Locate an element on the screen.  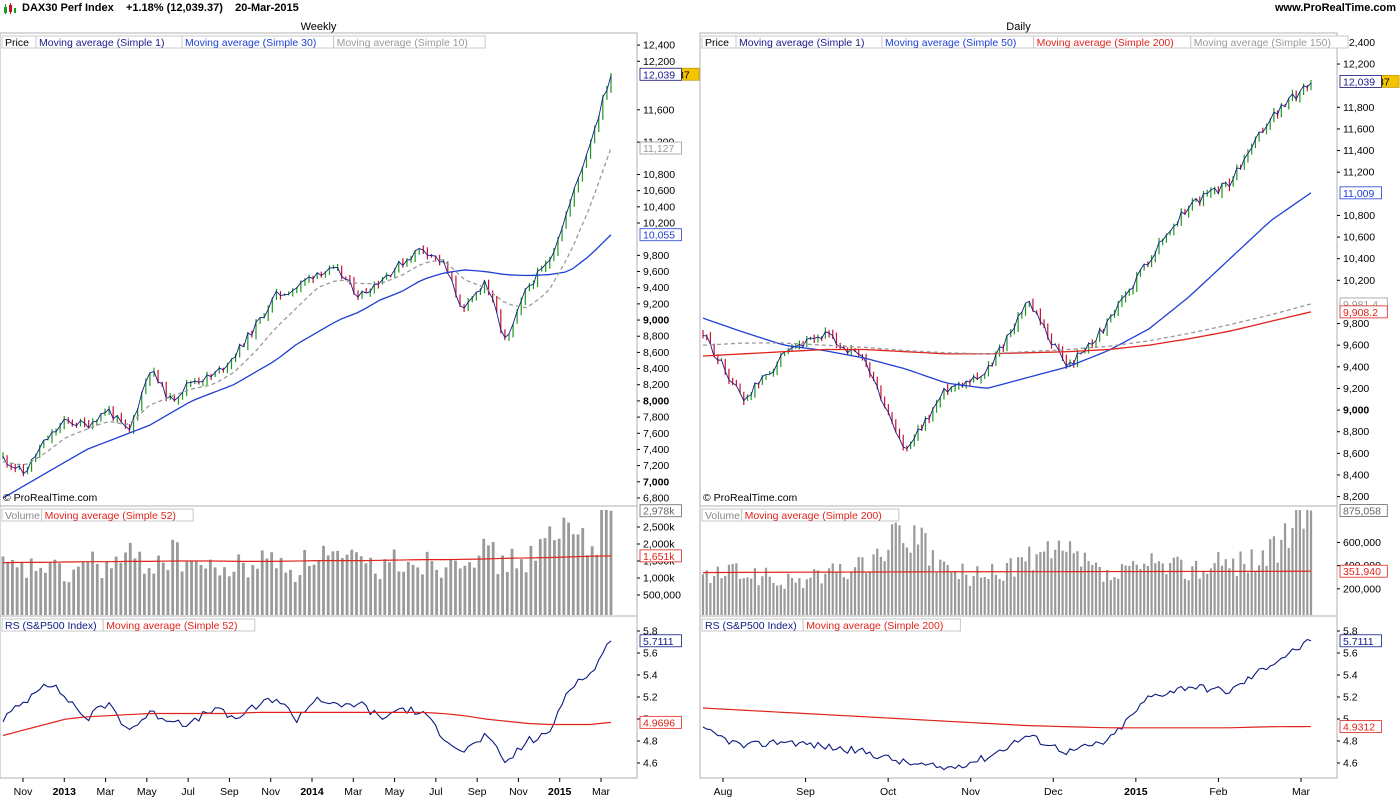
daily-x-label: 2015 is located at coordinates (1136, 792).